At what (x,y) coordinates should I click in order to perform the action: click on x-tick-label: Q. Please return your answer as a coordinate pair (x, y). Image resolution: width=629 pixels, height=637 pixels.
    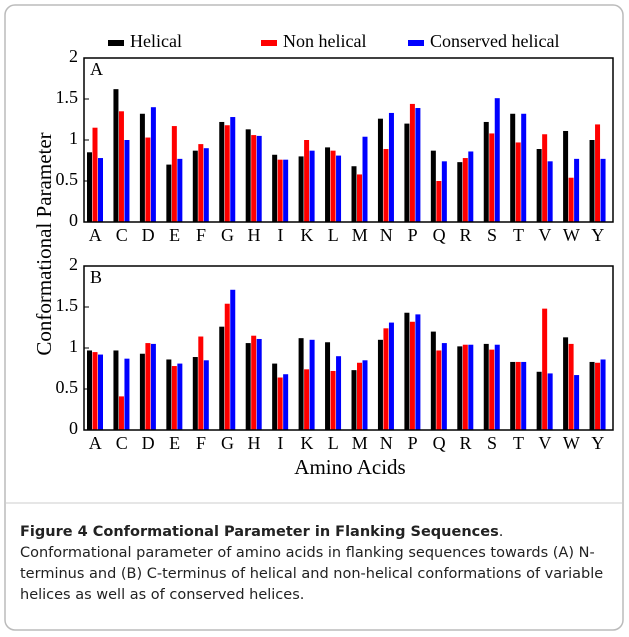
    Looking at the image, I should click on (439, 443).